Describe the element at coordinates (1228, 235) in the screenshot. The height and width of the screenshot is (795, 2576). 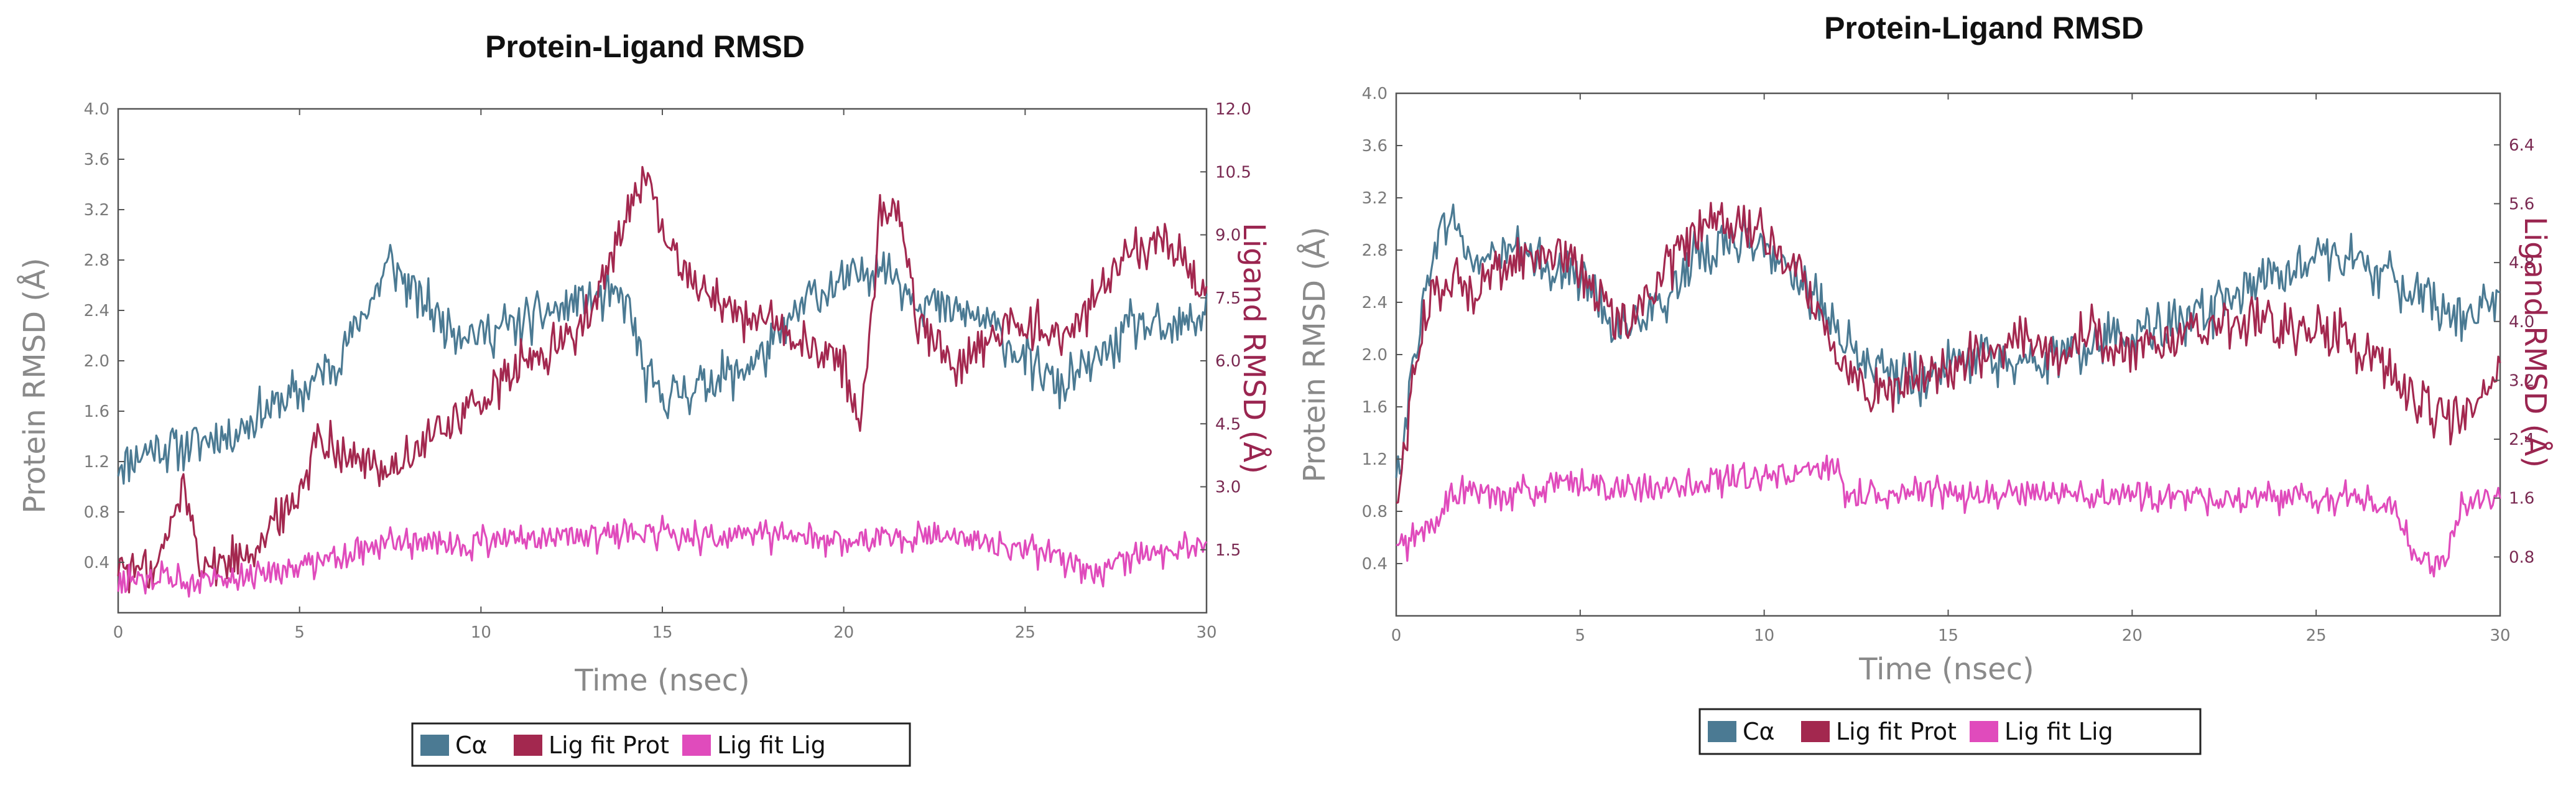
I see `y2-tick-label: 9.0` at that location.